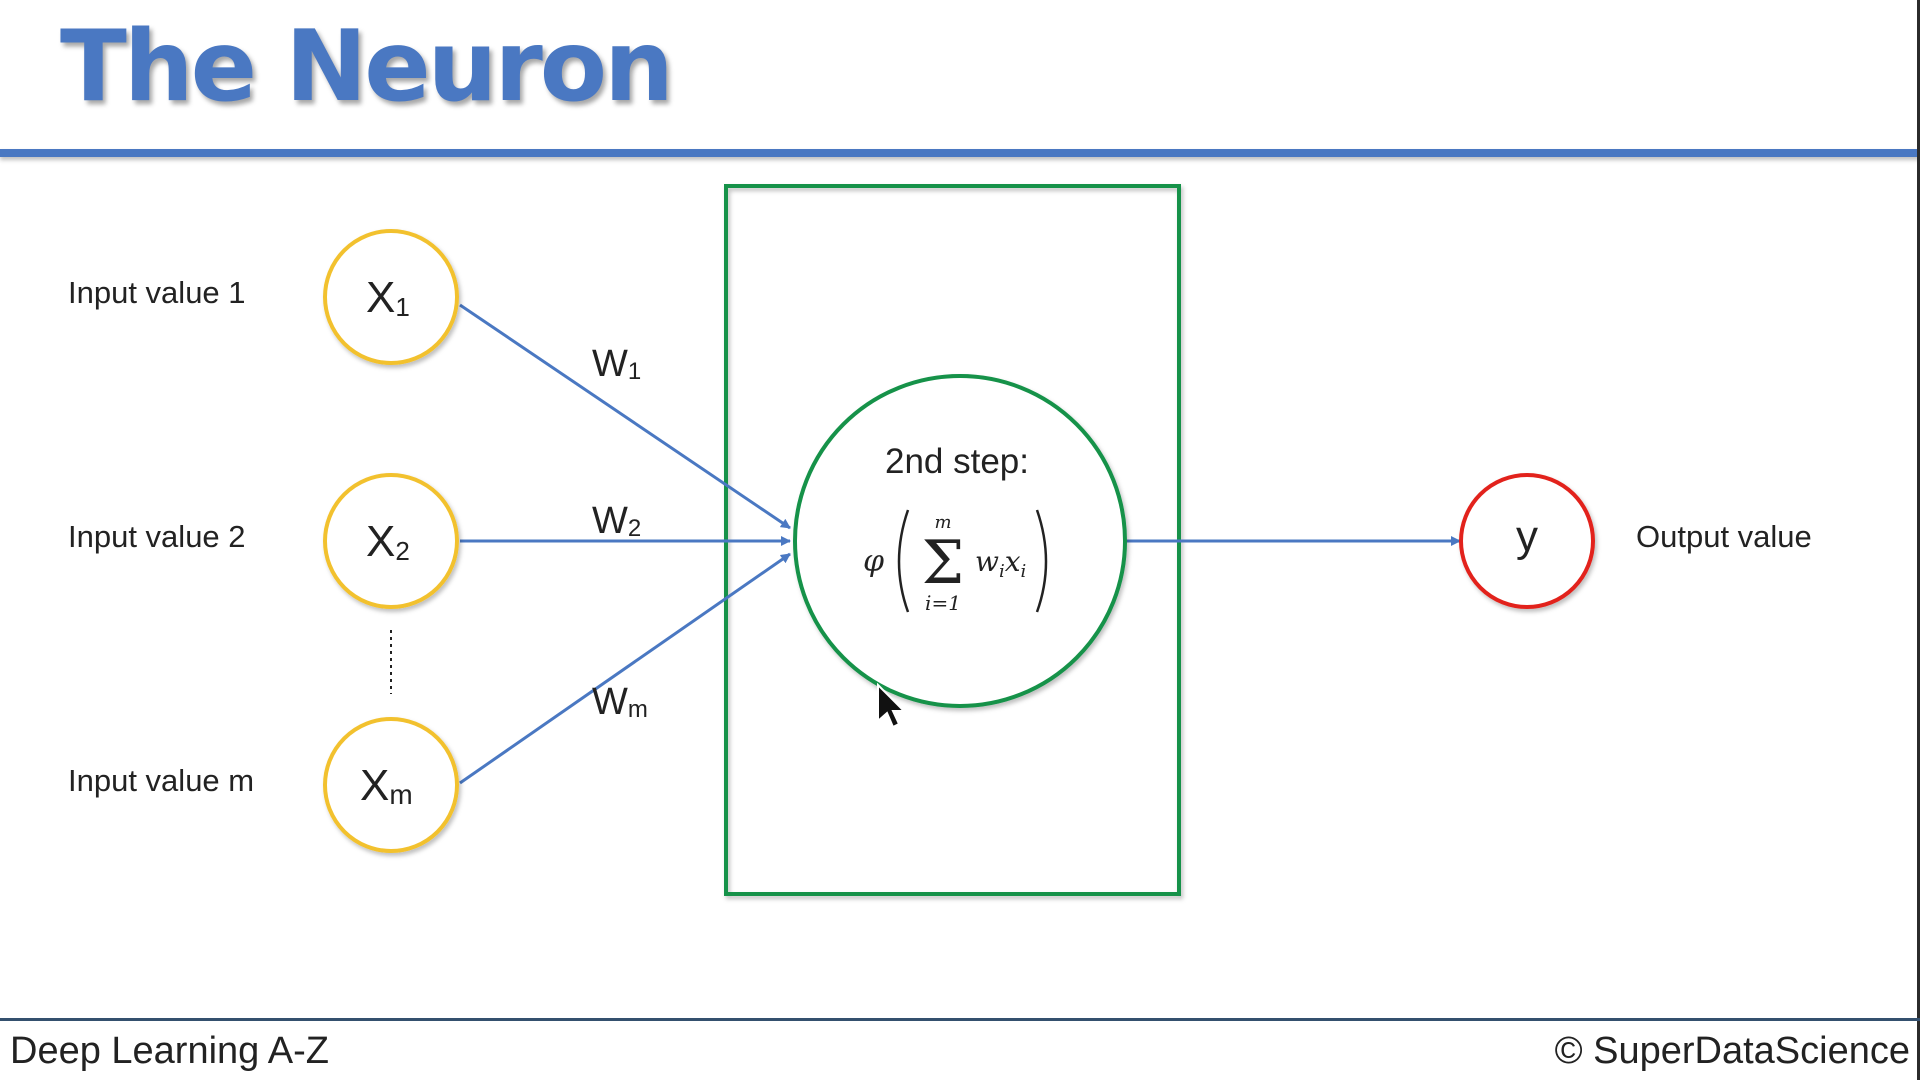  I want to click on slide-title: The Neuron, so click(367, 67).